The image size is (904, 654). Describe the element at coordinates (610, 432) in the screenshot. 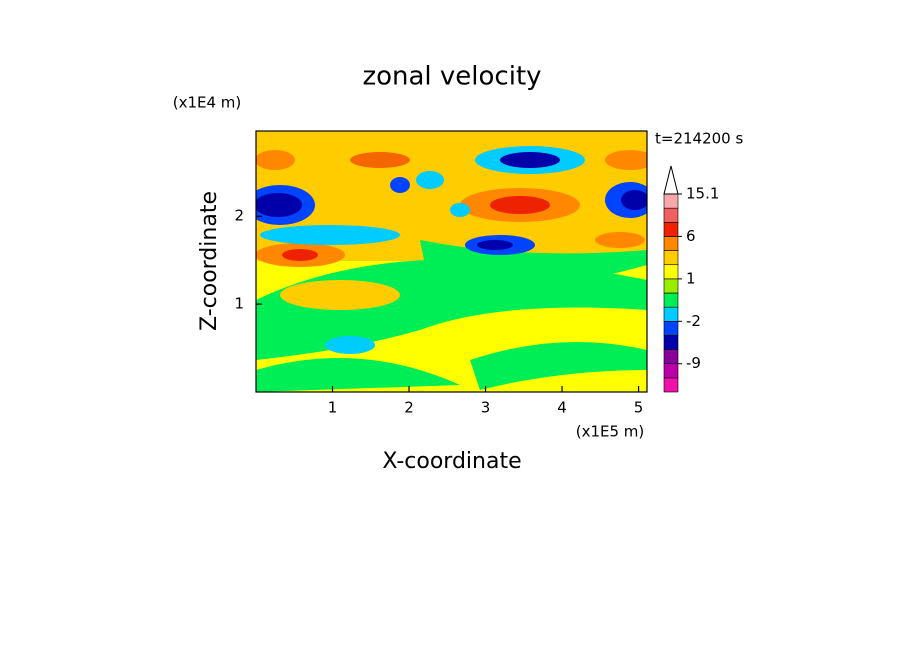

I see `x-unit: (x1E5 m)` at that location.